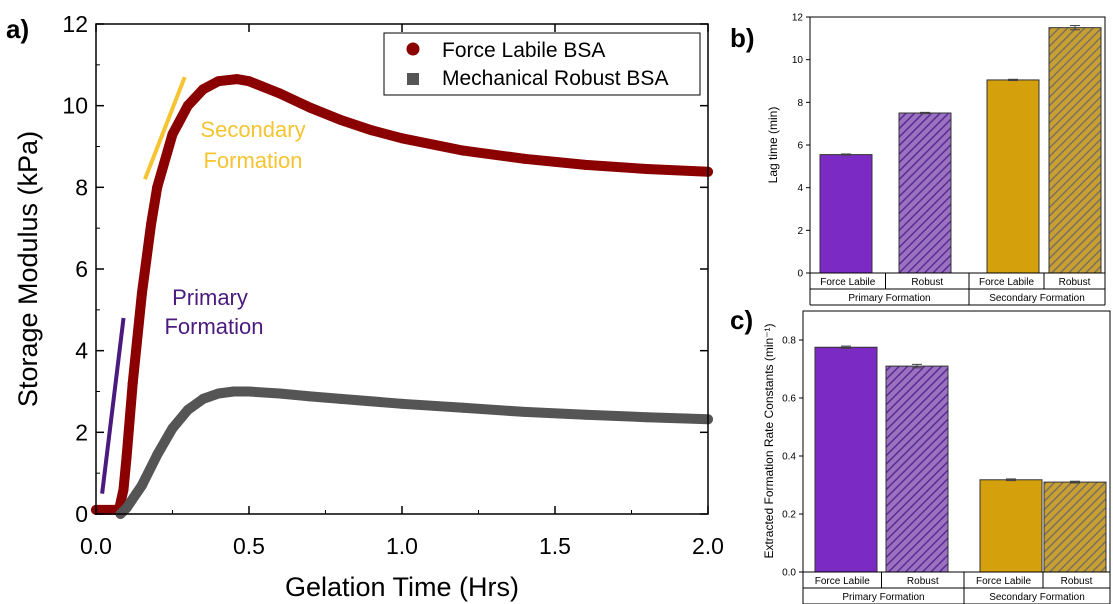 This screenshot has height=604, width=1113. I want to click on annotation-primary-line2: Formation, so click(213, 326).